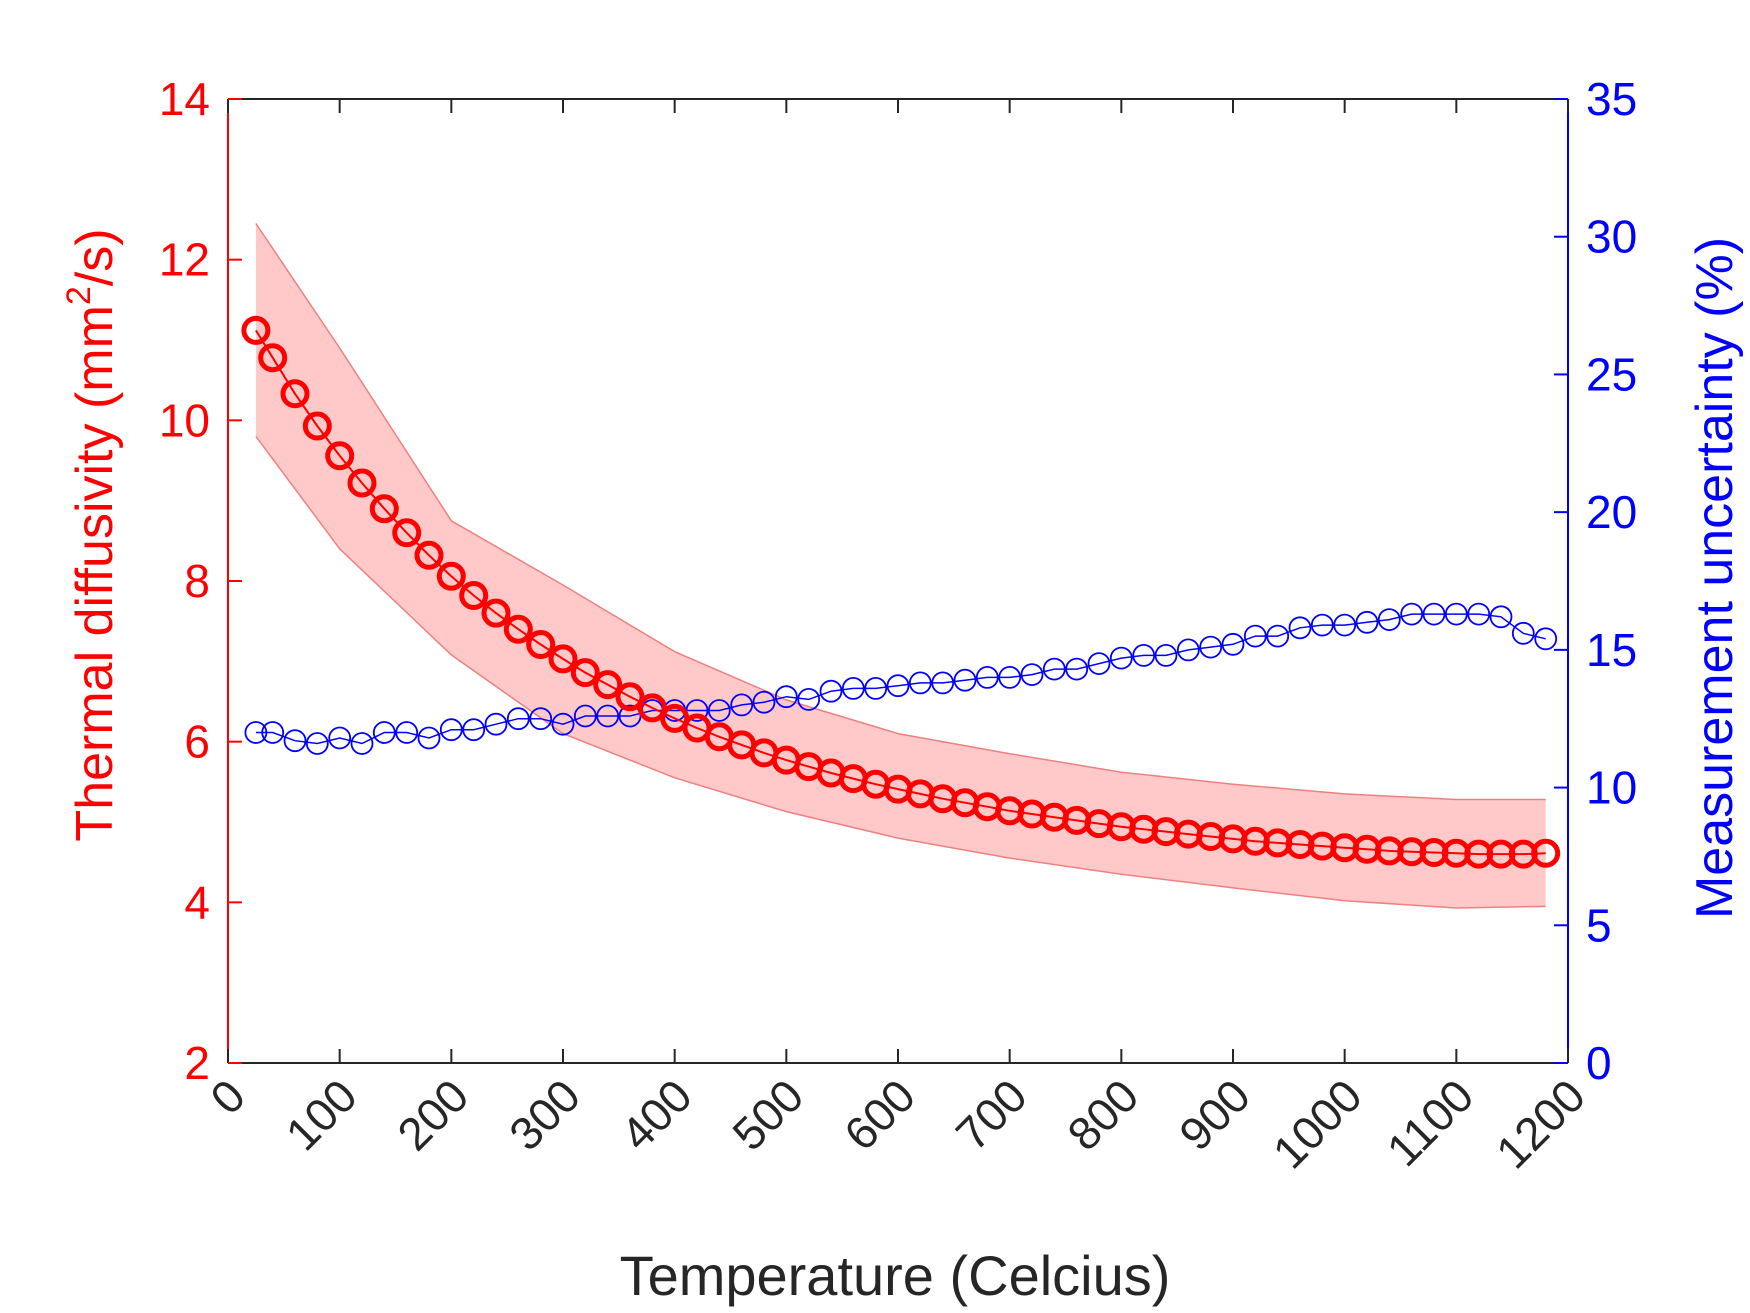  Describe the element at coordinates (879, 1114) in the screenshot. I see `x-tick-label: 600` at that location.